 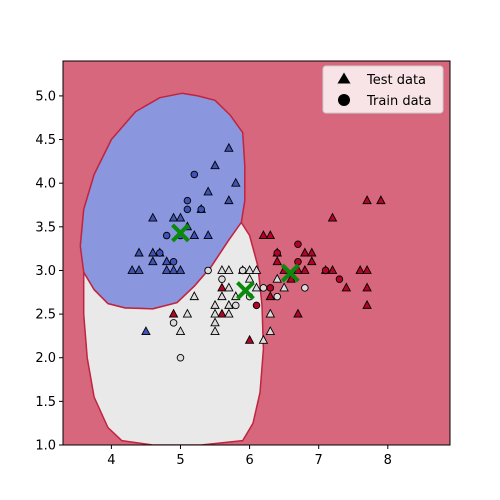 I want to click on legend-label-test: Test data, so click(x=396, y=80).